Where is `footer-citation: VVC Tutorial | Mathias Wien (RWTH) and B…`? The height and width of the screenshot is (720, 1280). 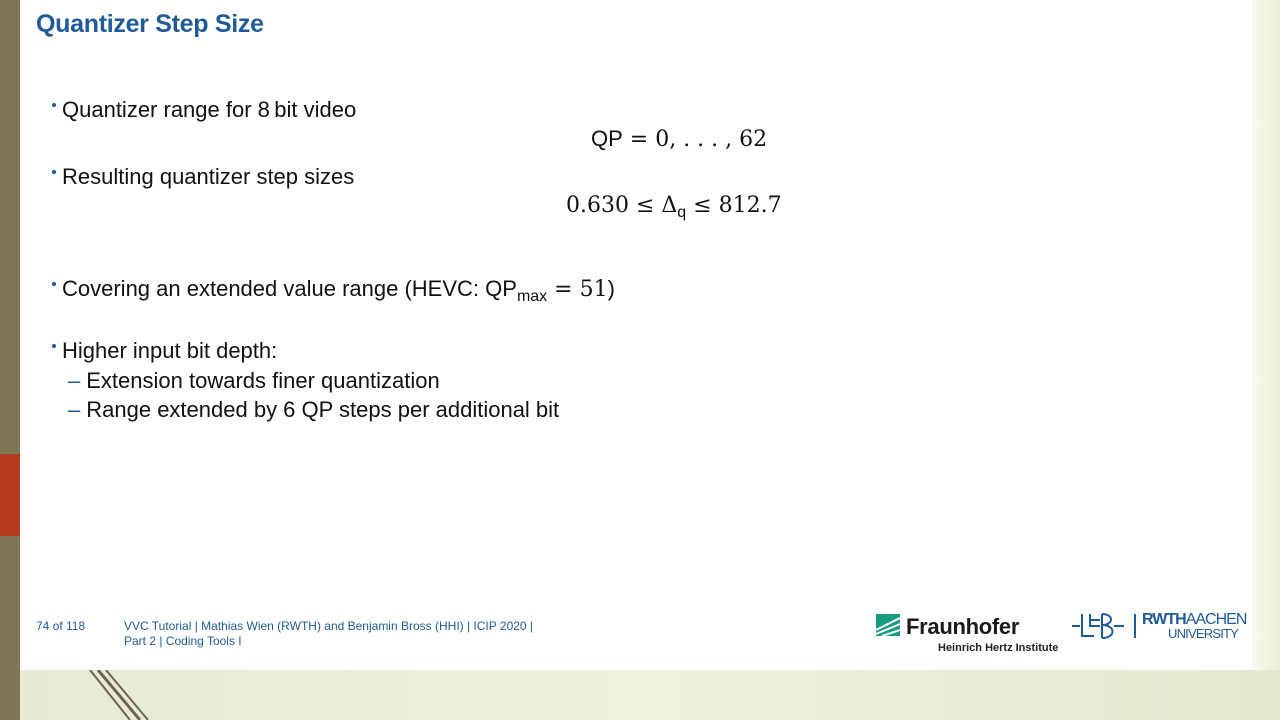 footer-citation: VVC Tutorial | Mathias Wien (RWTH) and B… is located at coordinates (329, 633).